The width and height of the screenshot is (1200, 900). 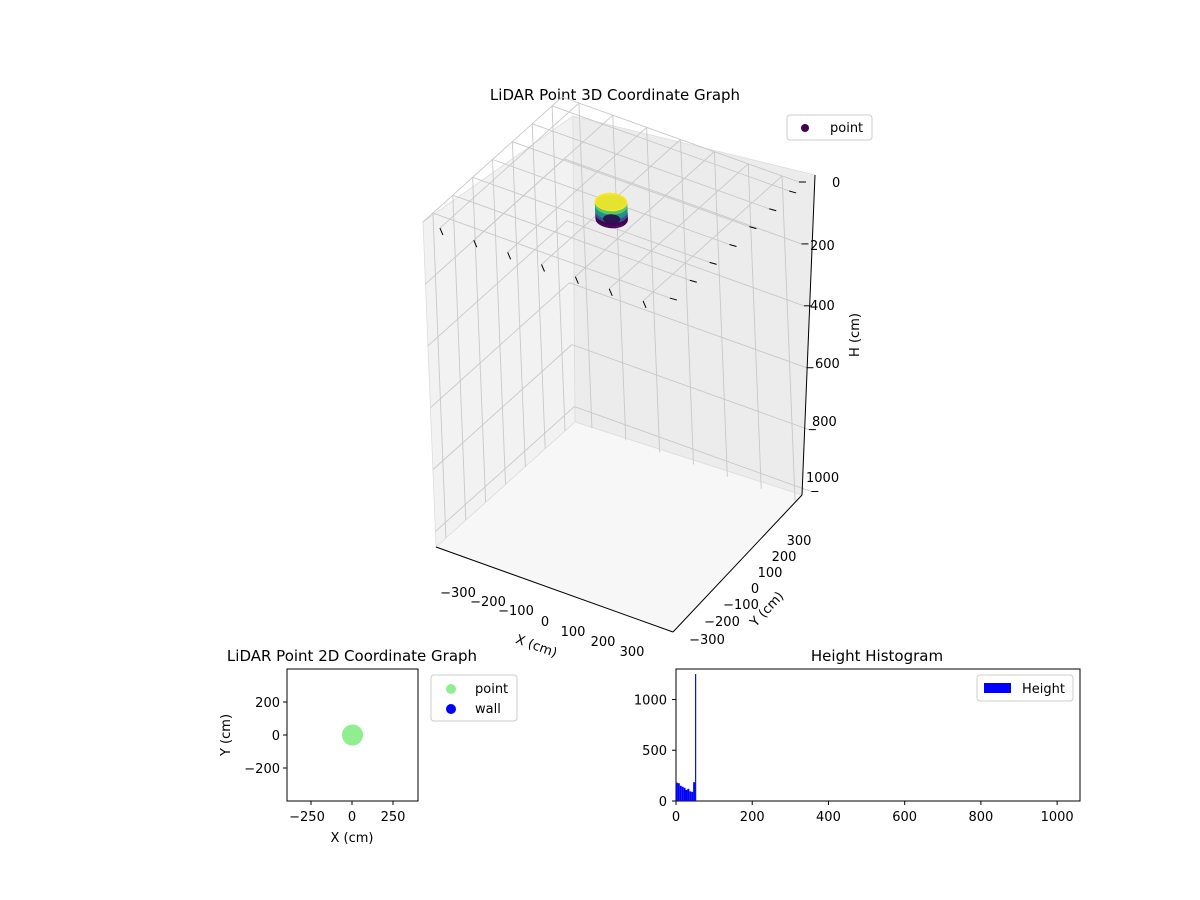 What do you see at coordinates (307, 817) in the screenshot?
I see `x-tick-2d: −250` at bounding box center [307, 817].